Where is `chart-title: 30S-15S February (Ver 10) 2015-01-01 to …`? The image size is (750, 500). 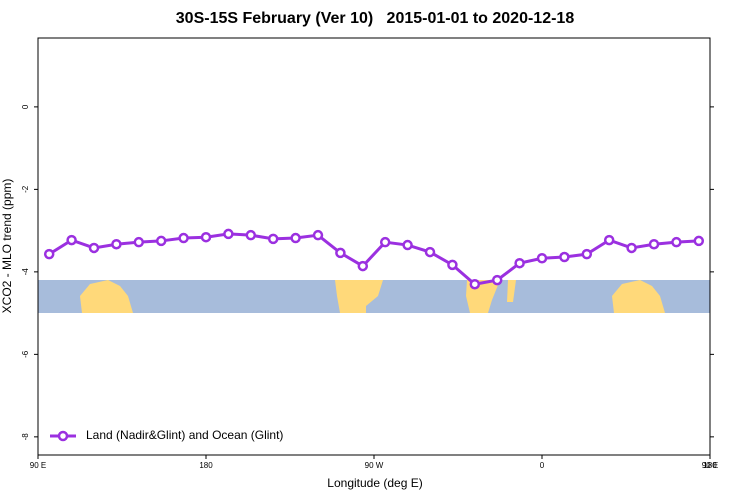
chart-title: 30S-15S February (Ver 10) 2015-01-01 to … is located at coordinates (375, 18).